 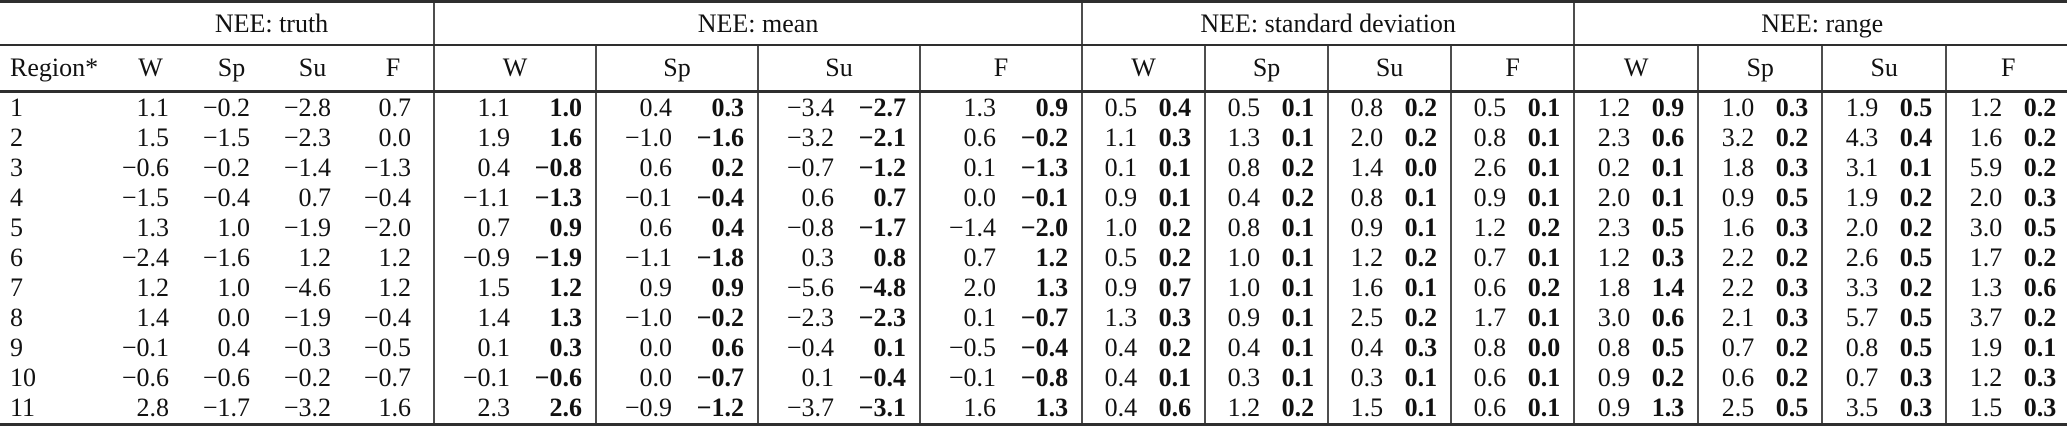 I want to click on range-sp-cell-plain: 0.9, so click(x=1732, y=198).